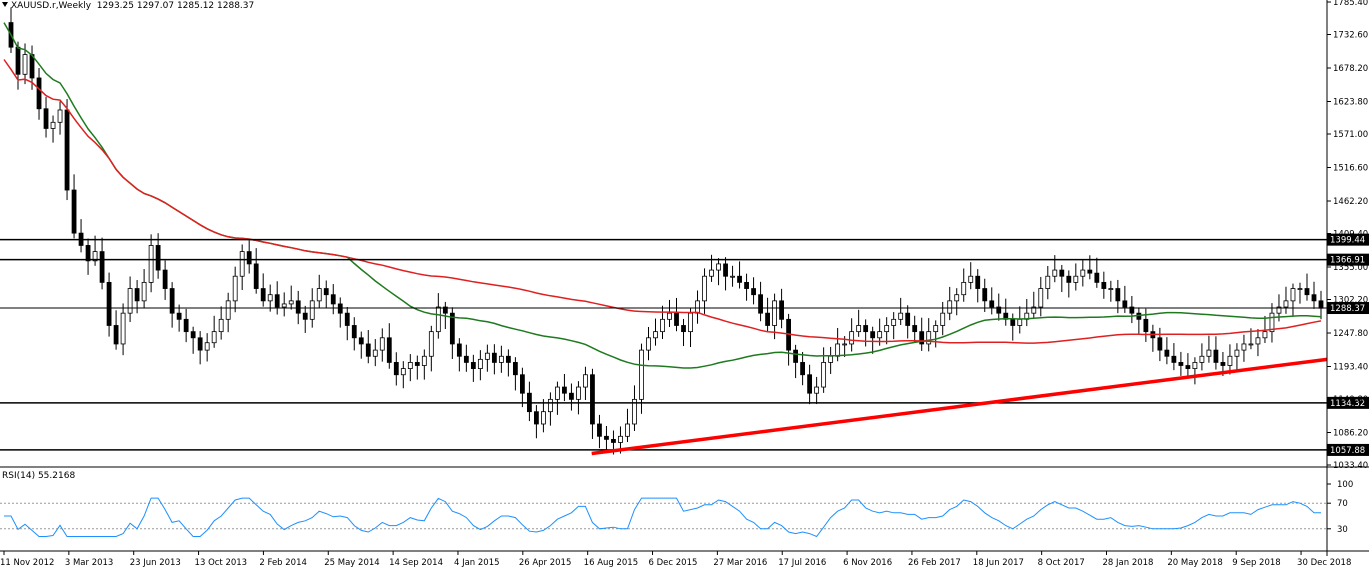 This screenshot has height=568, width=1369. I want to click on x-tick-label: 13 Oct 2013, so click(221, 563).